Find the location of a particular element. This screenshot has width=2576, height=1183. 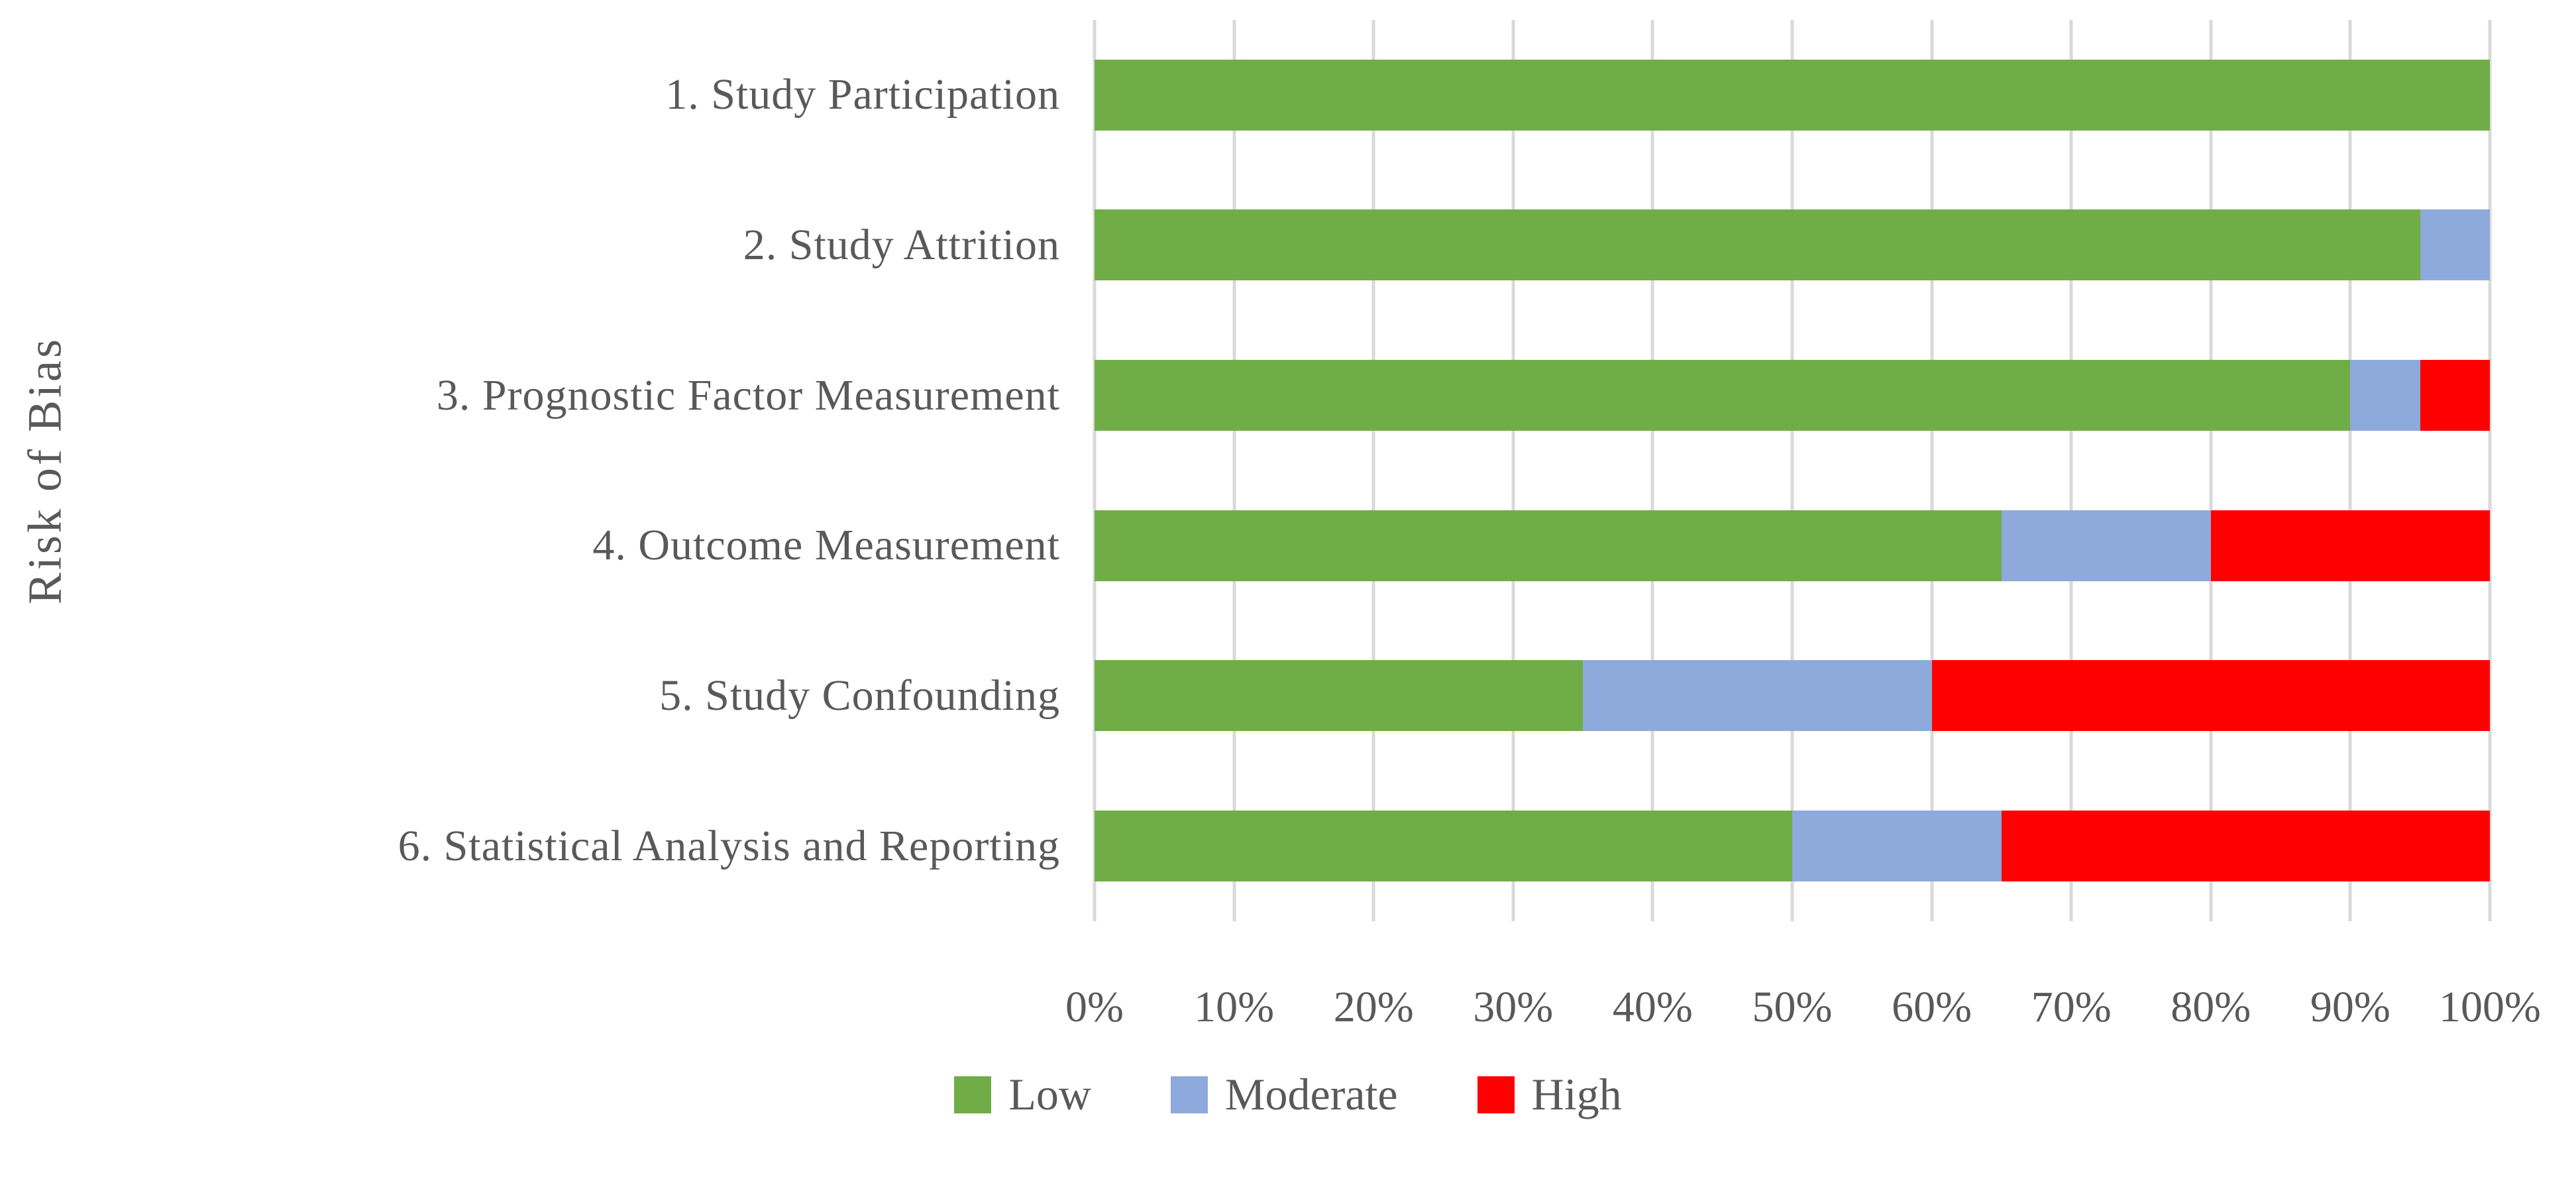

legend-item-moderate: Moderate is located at coordinates (1284, 1094).